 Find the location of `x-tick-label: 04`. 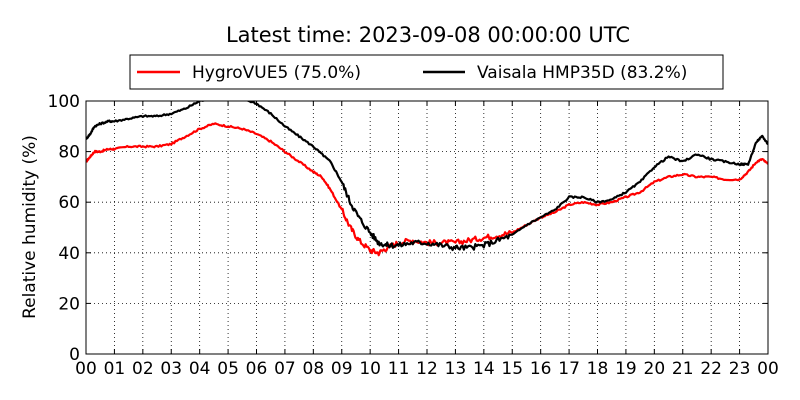

x-tick-label: 04 is located at coordinates (200, 369).